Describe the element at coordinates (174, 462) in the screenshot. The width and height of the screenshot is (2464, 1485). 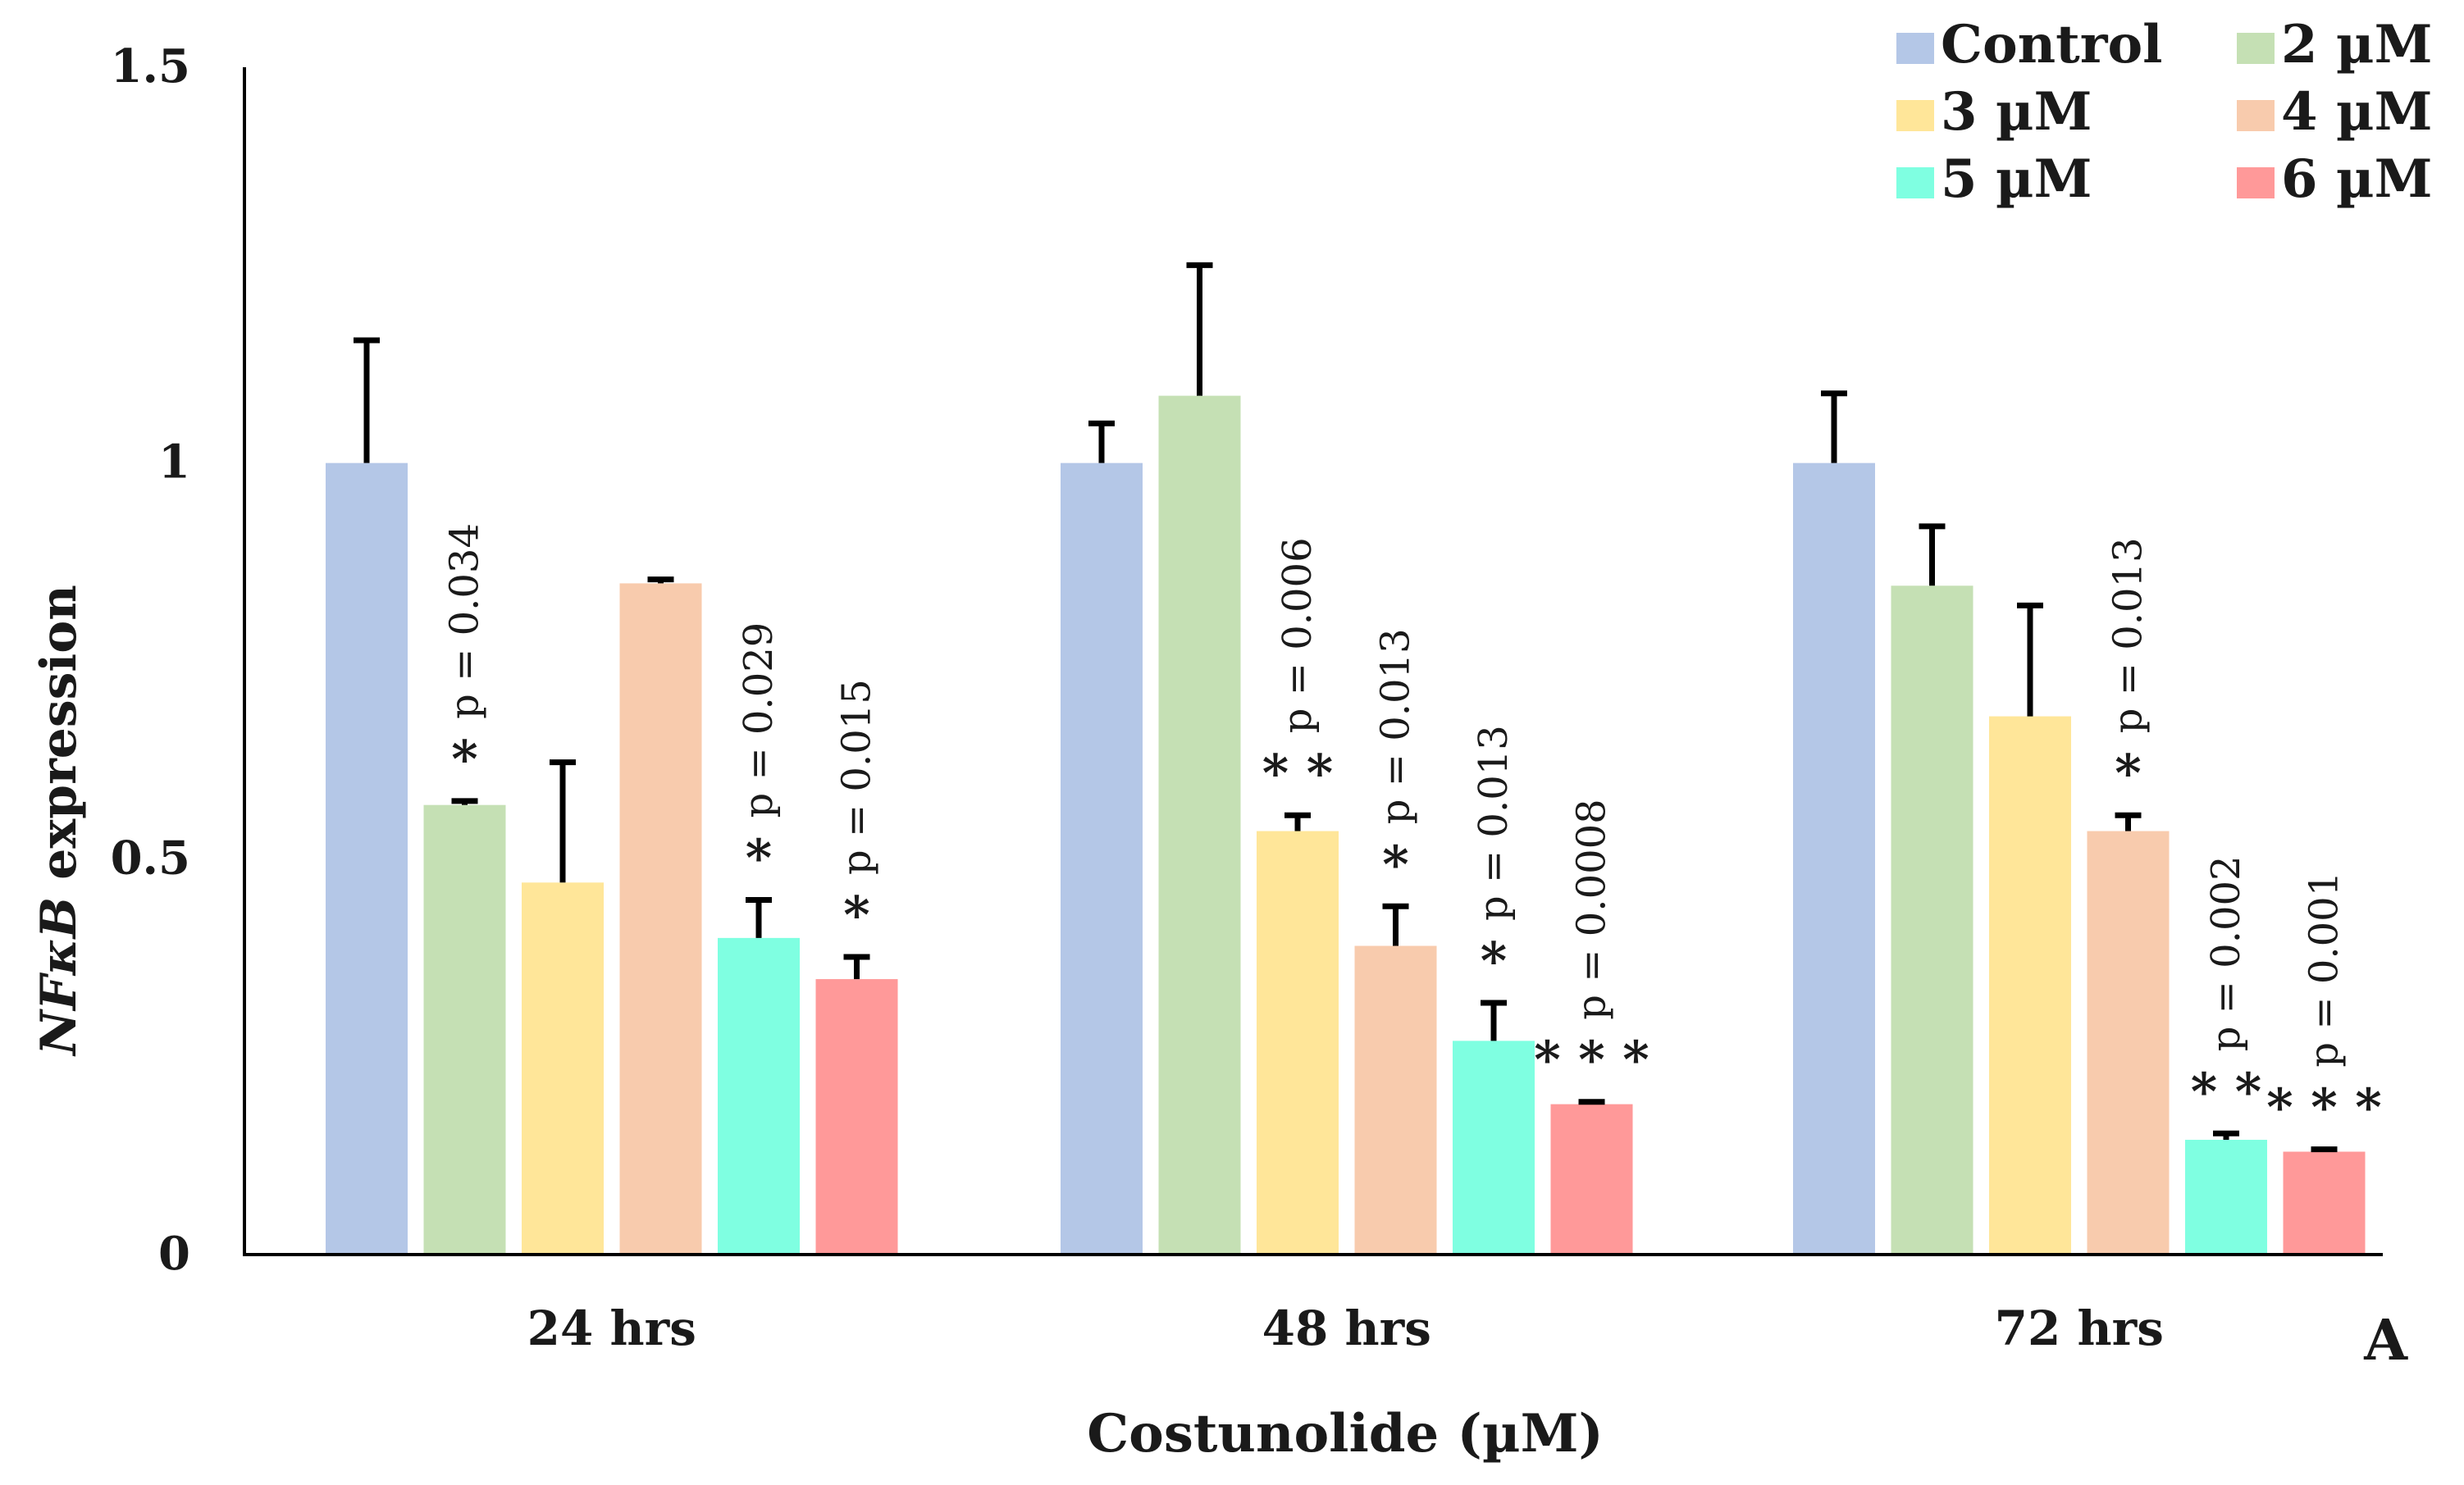
I see `y-tick-label: 1` at that location.